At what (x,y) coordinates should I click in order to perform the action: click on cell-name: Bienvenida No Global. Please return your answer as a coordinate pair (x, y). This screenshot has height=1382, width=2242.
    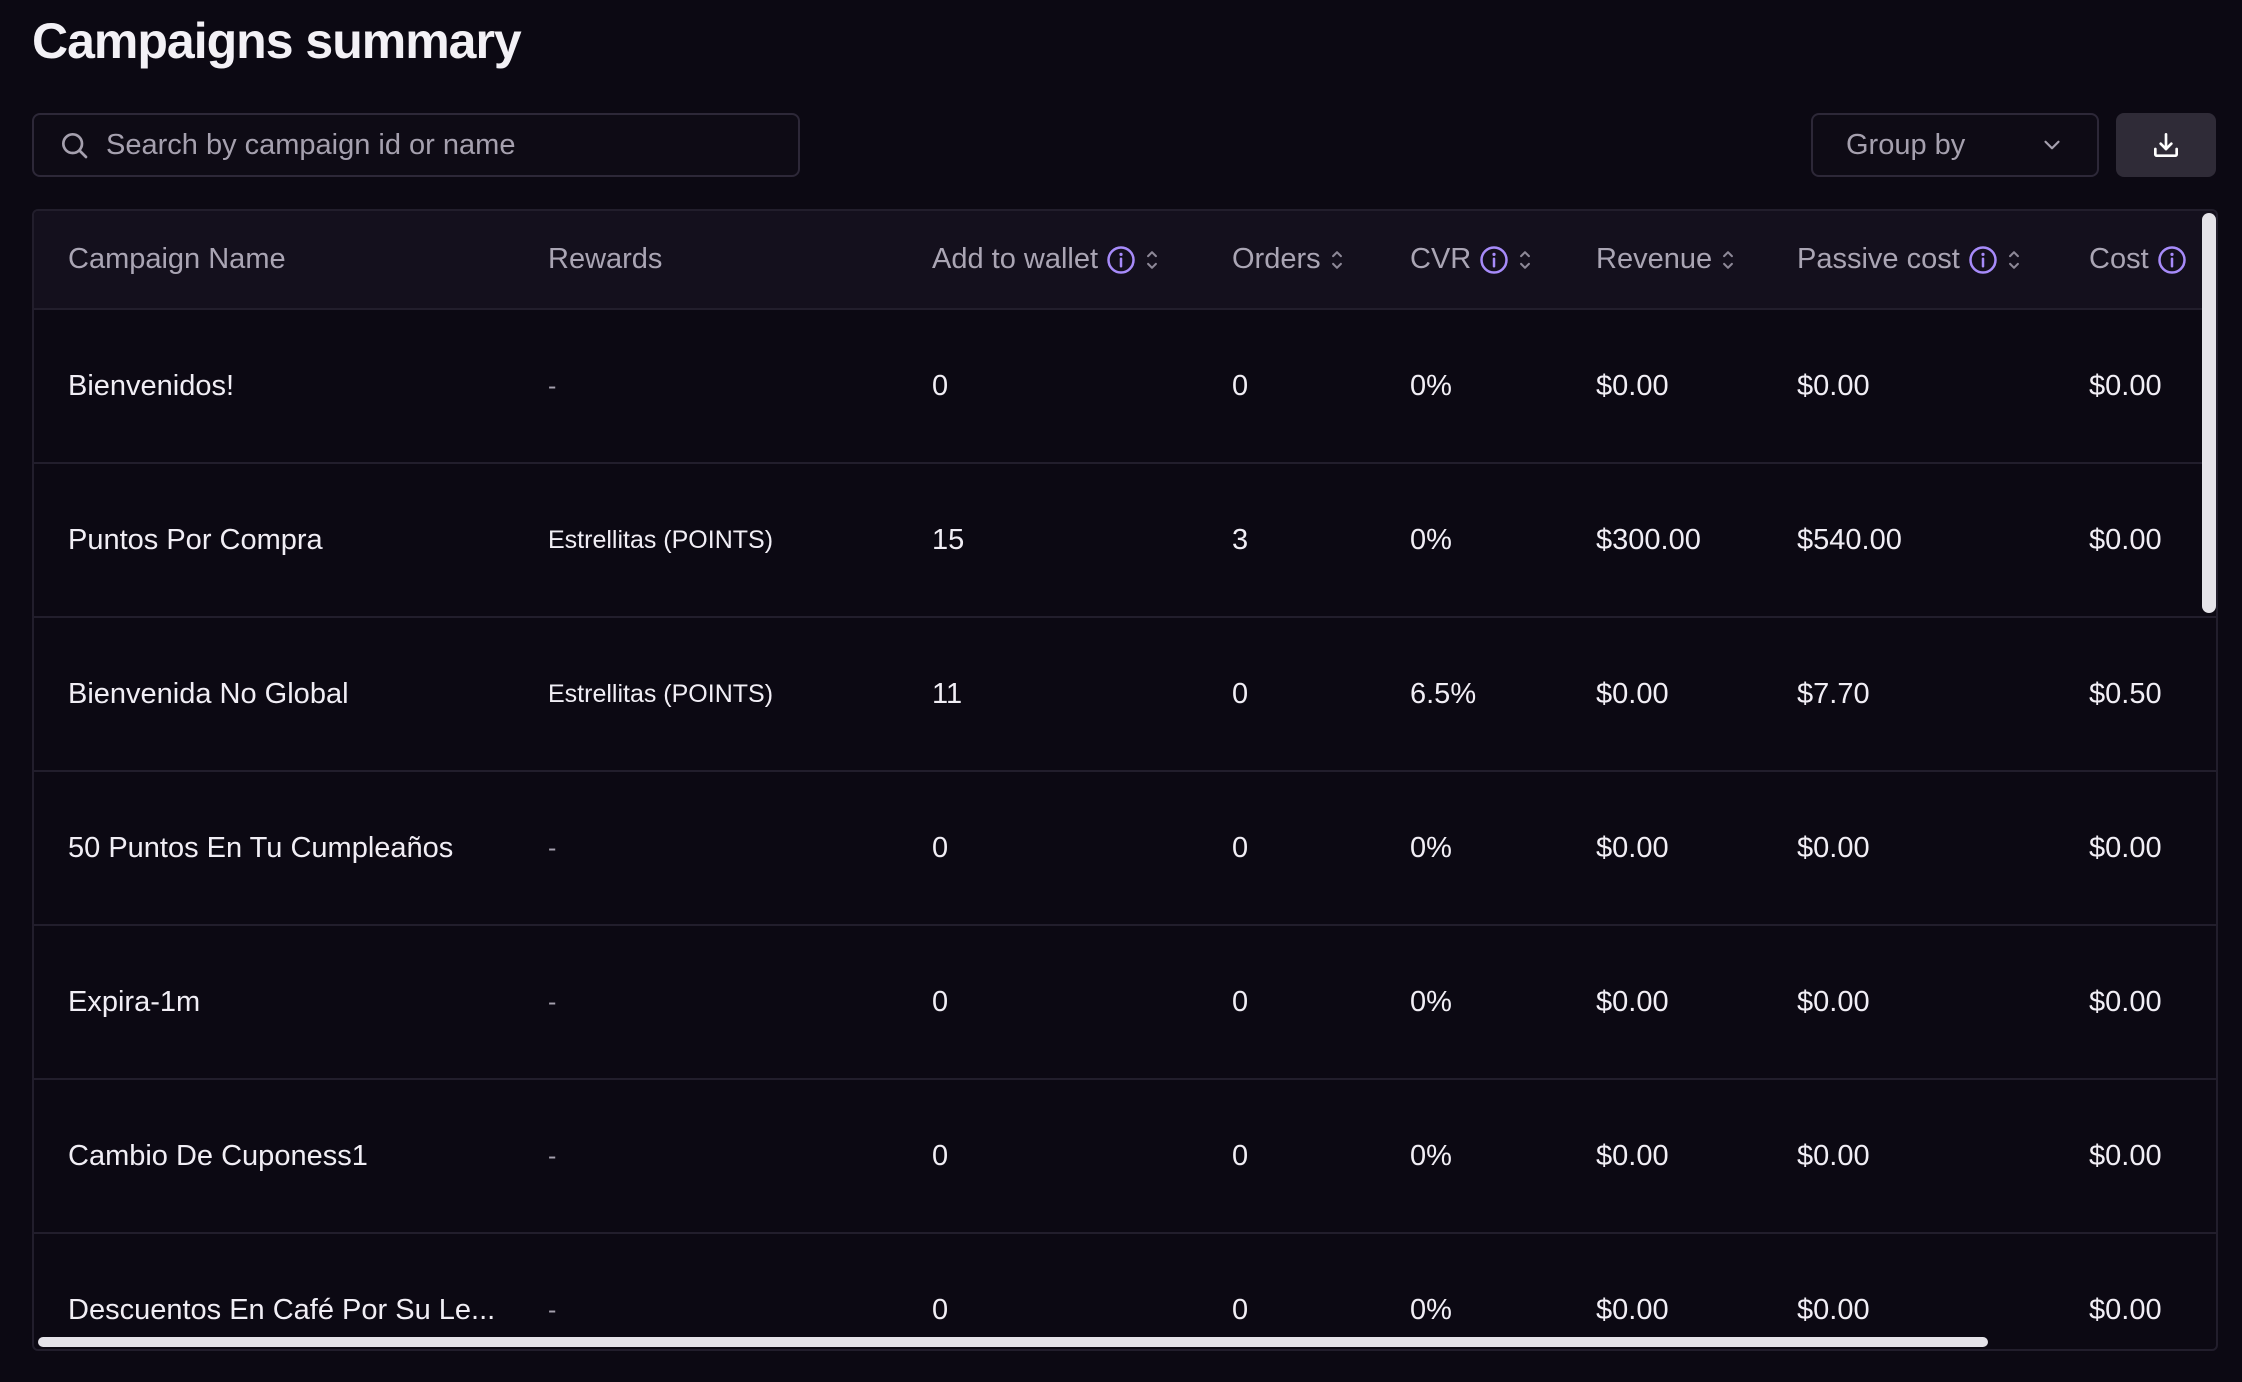
    Looking at the image, I should click on (208, 693).